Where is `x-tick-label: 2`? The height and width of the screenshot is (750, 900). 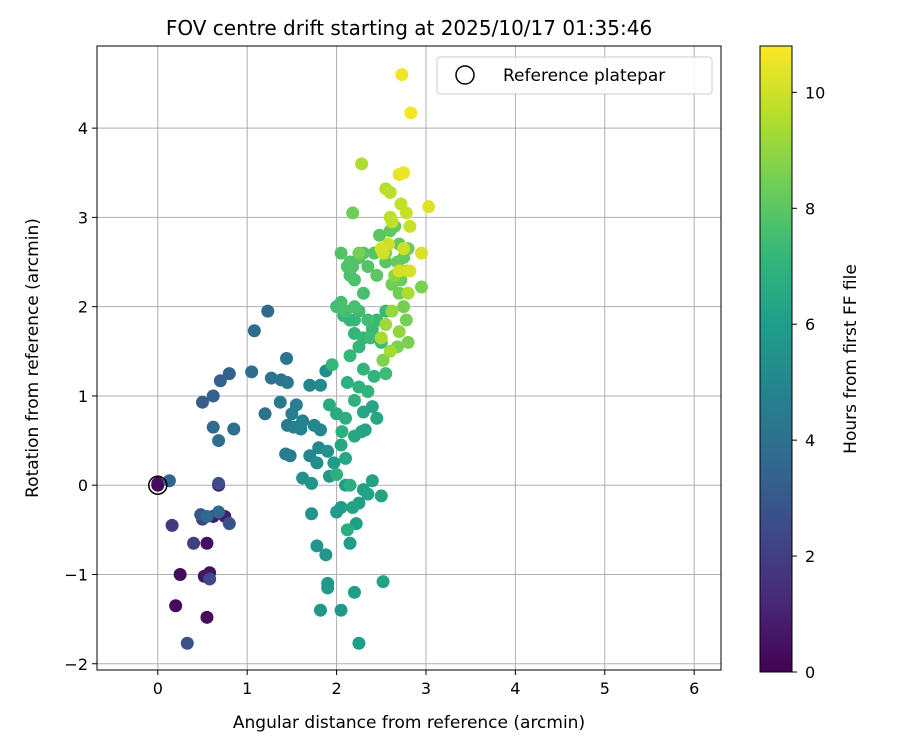
x-tick-label: 2 is located at coordinates (336, 688).